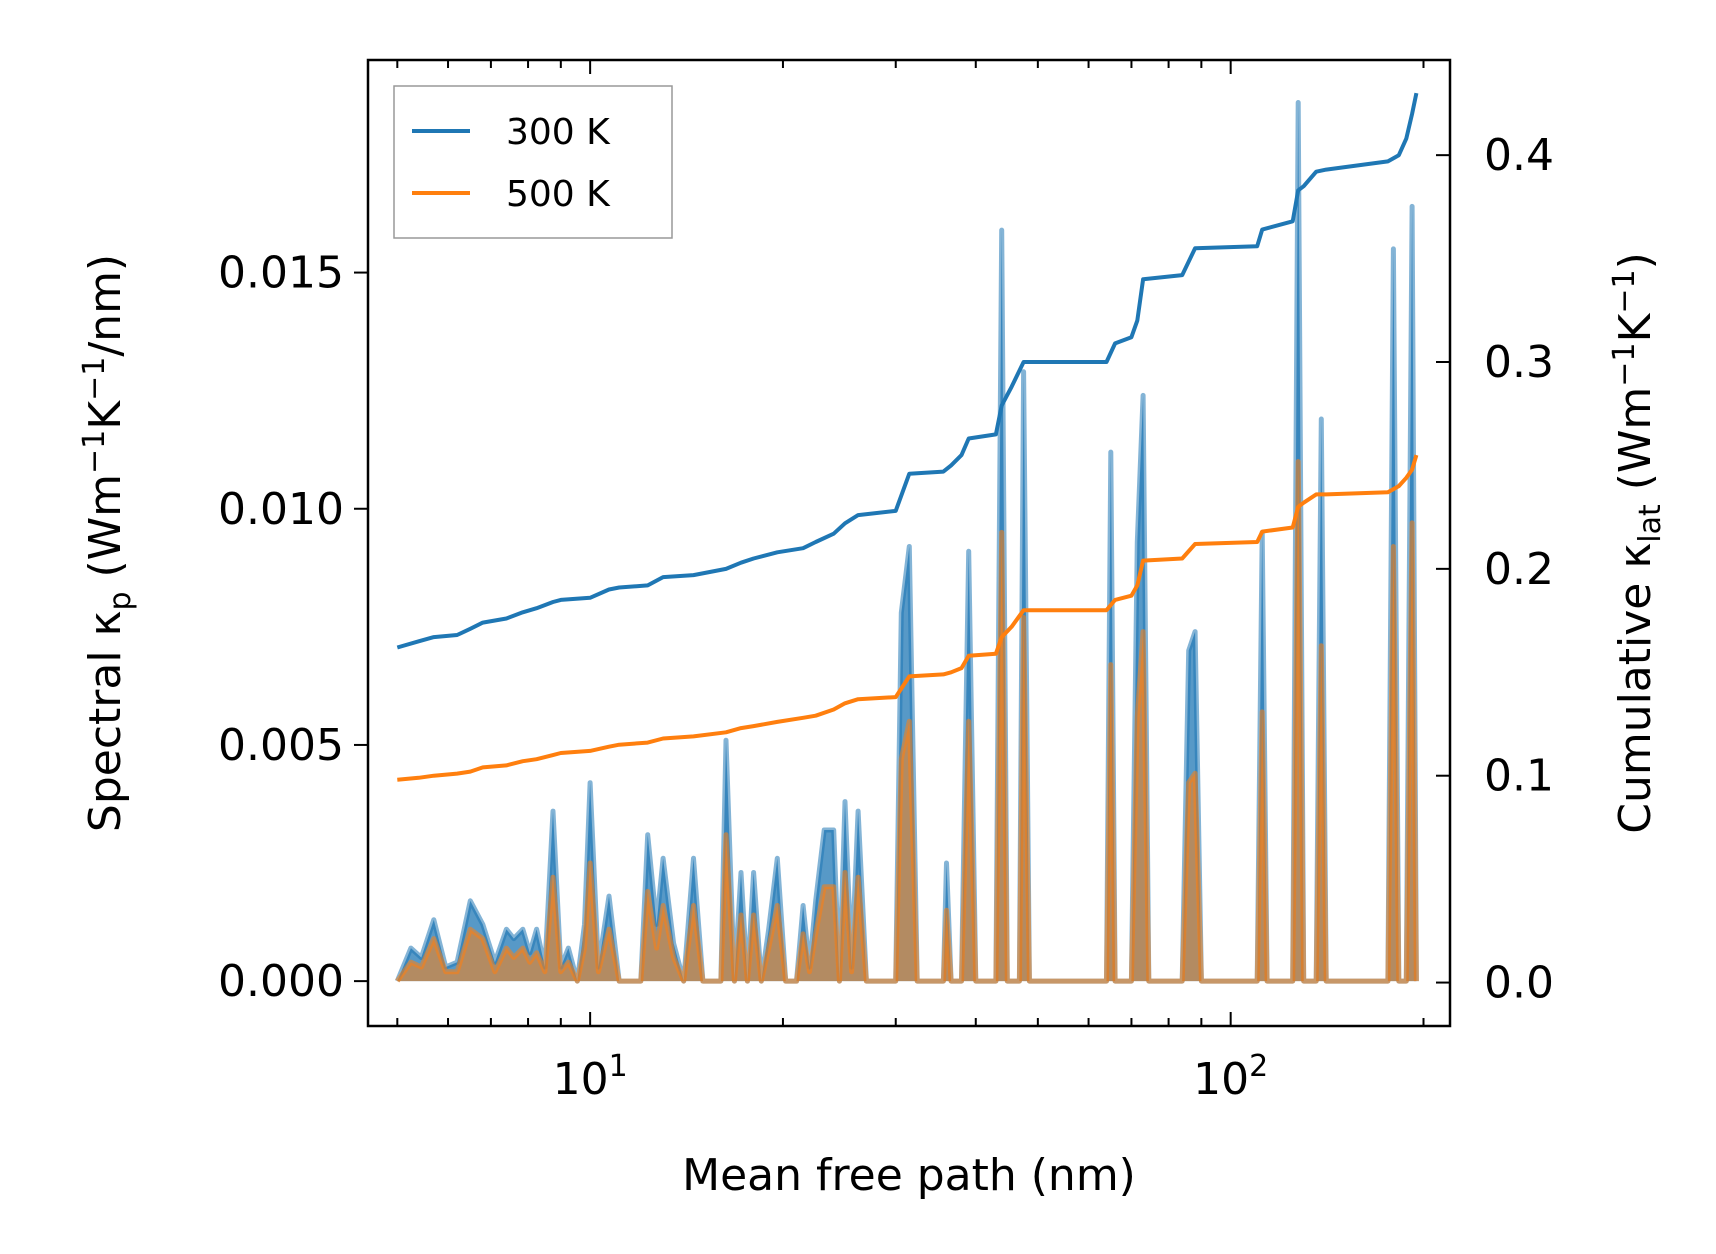 The image size is (1716, 1254). I want to click on y-right-axis-label: Cumulative κlat (Wm−1K−1), so click(1637, 543).